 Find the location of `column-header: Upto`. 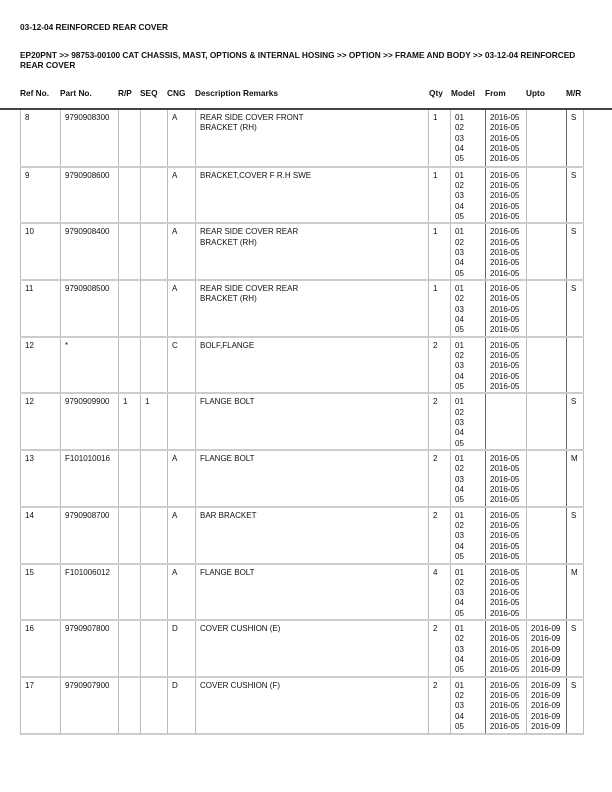

column-header: Upto is located at coordinates (535, 93).